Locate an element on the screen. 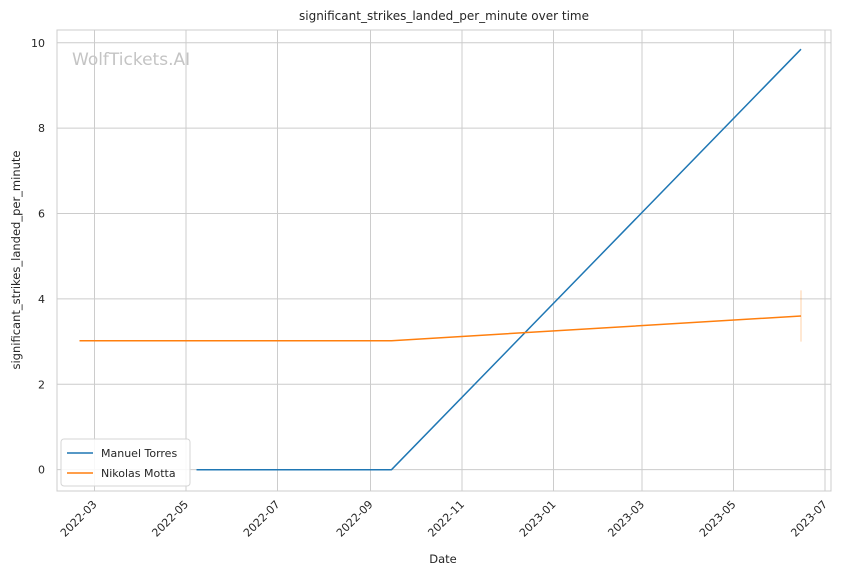  y-tick-label: 0 is located at coordinates (41, 470).